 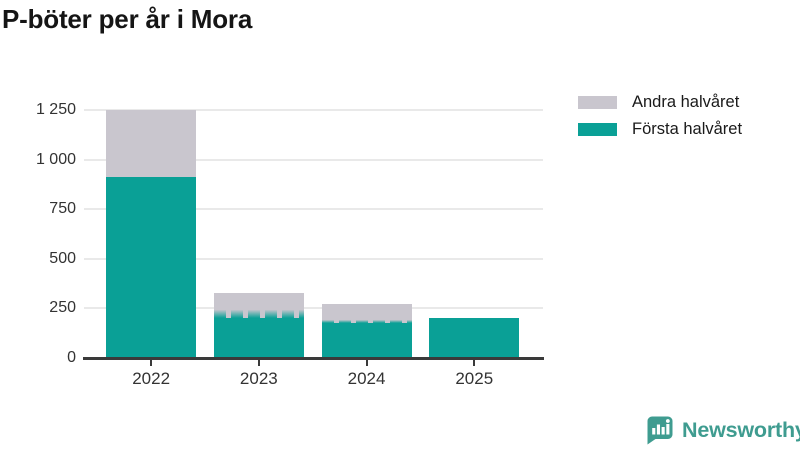 I want to click on y-axis-label-1000: 1 000, so click(x=55, y=159).